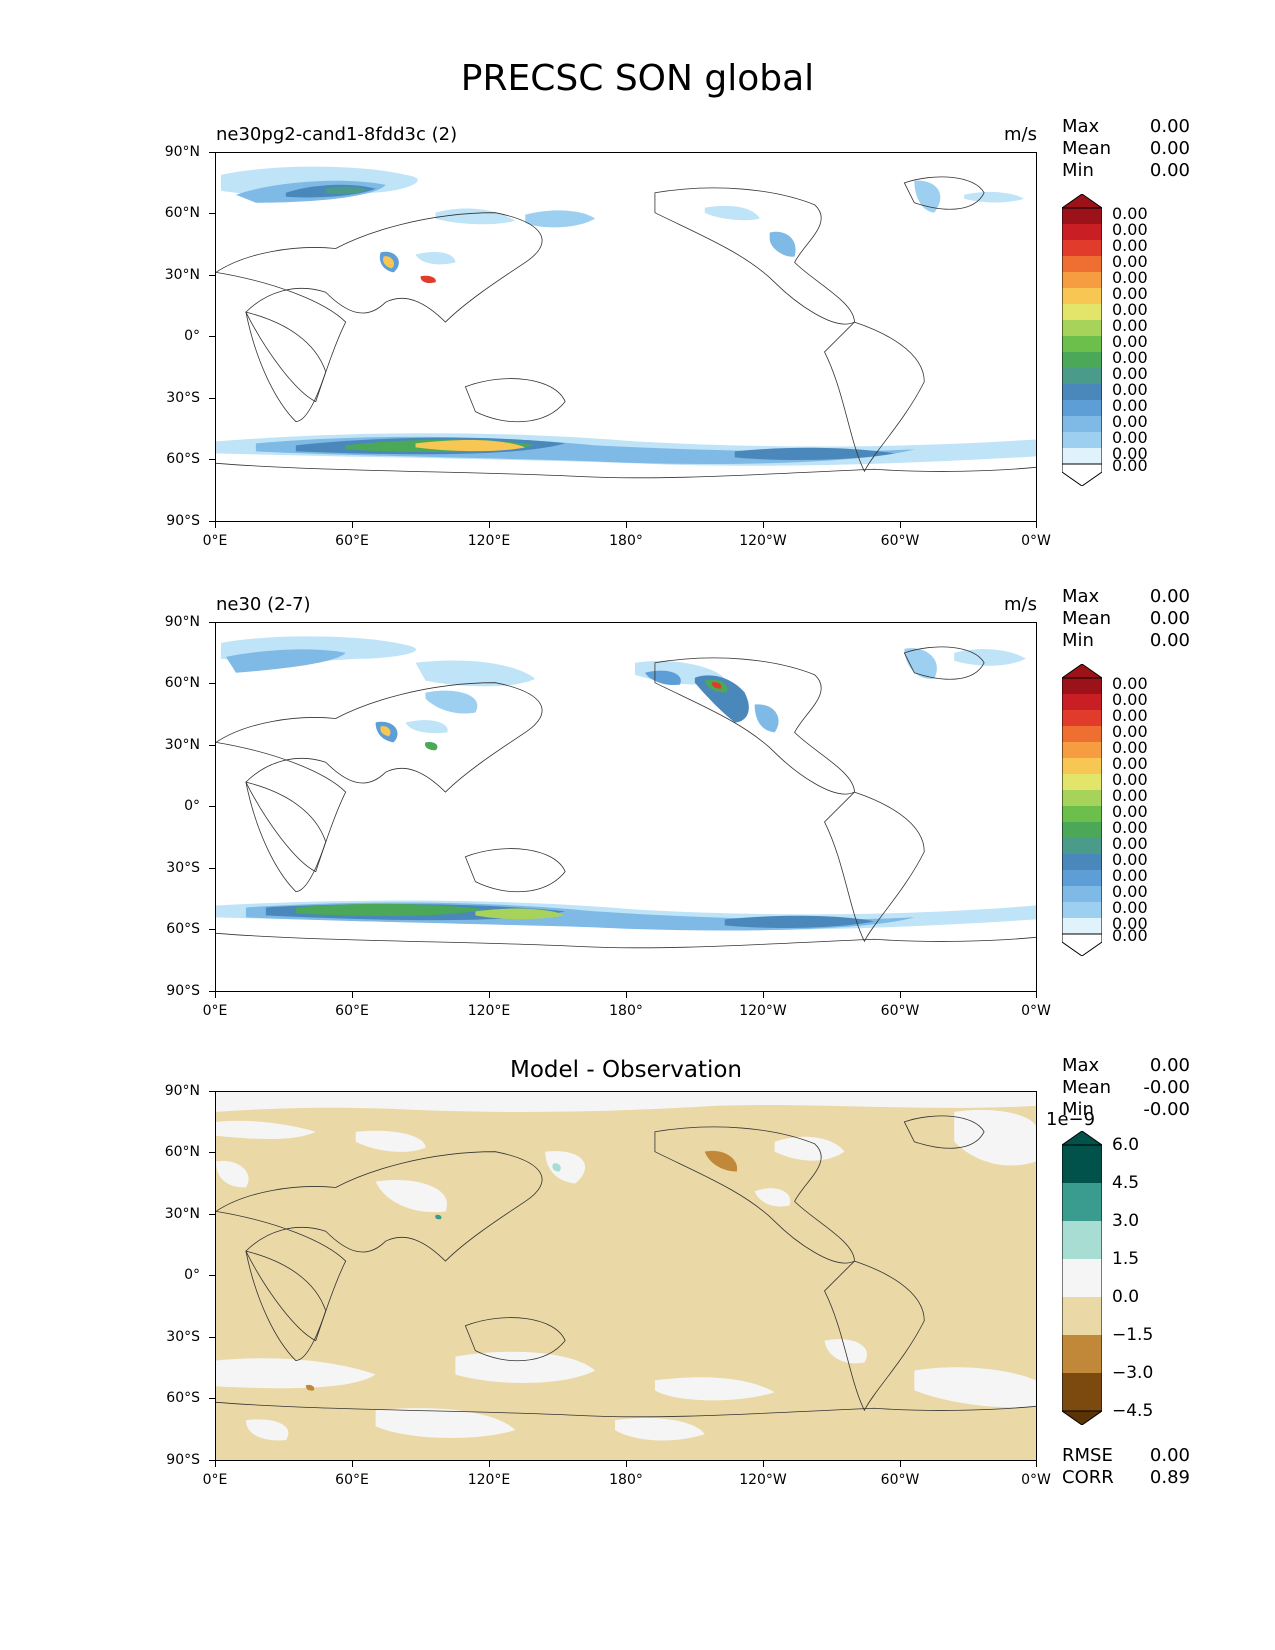  What do you see at coordinates (1126, 1145) in the screenshot?
I see `colorbar-label: 6.0` at bounding box center [1126, 1145].